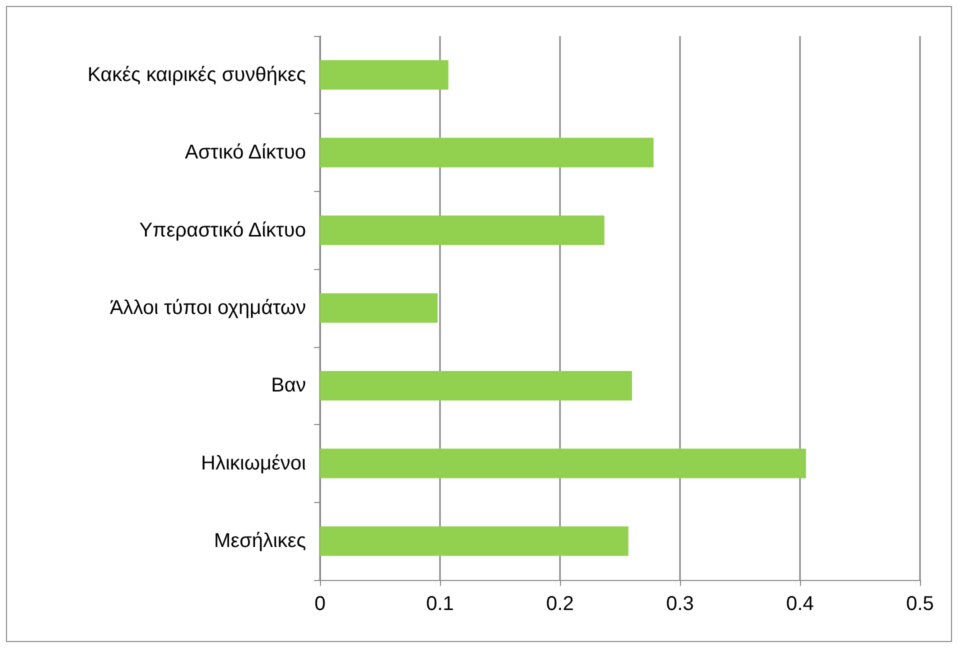  What do you see at coordinates (320, 604) in the screenshot?
I see `x-tick-label: 0` at bounding box center [320, 604].